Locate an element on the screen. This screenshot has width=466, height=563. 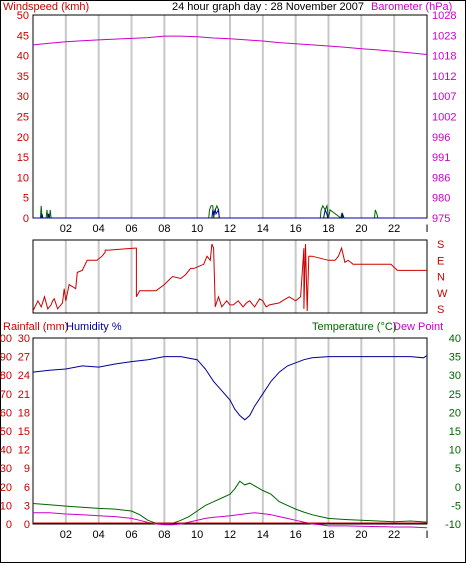
temp-y-tick-8: 0 is located at coordinates (458, 488).